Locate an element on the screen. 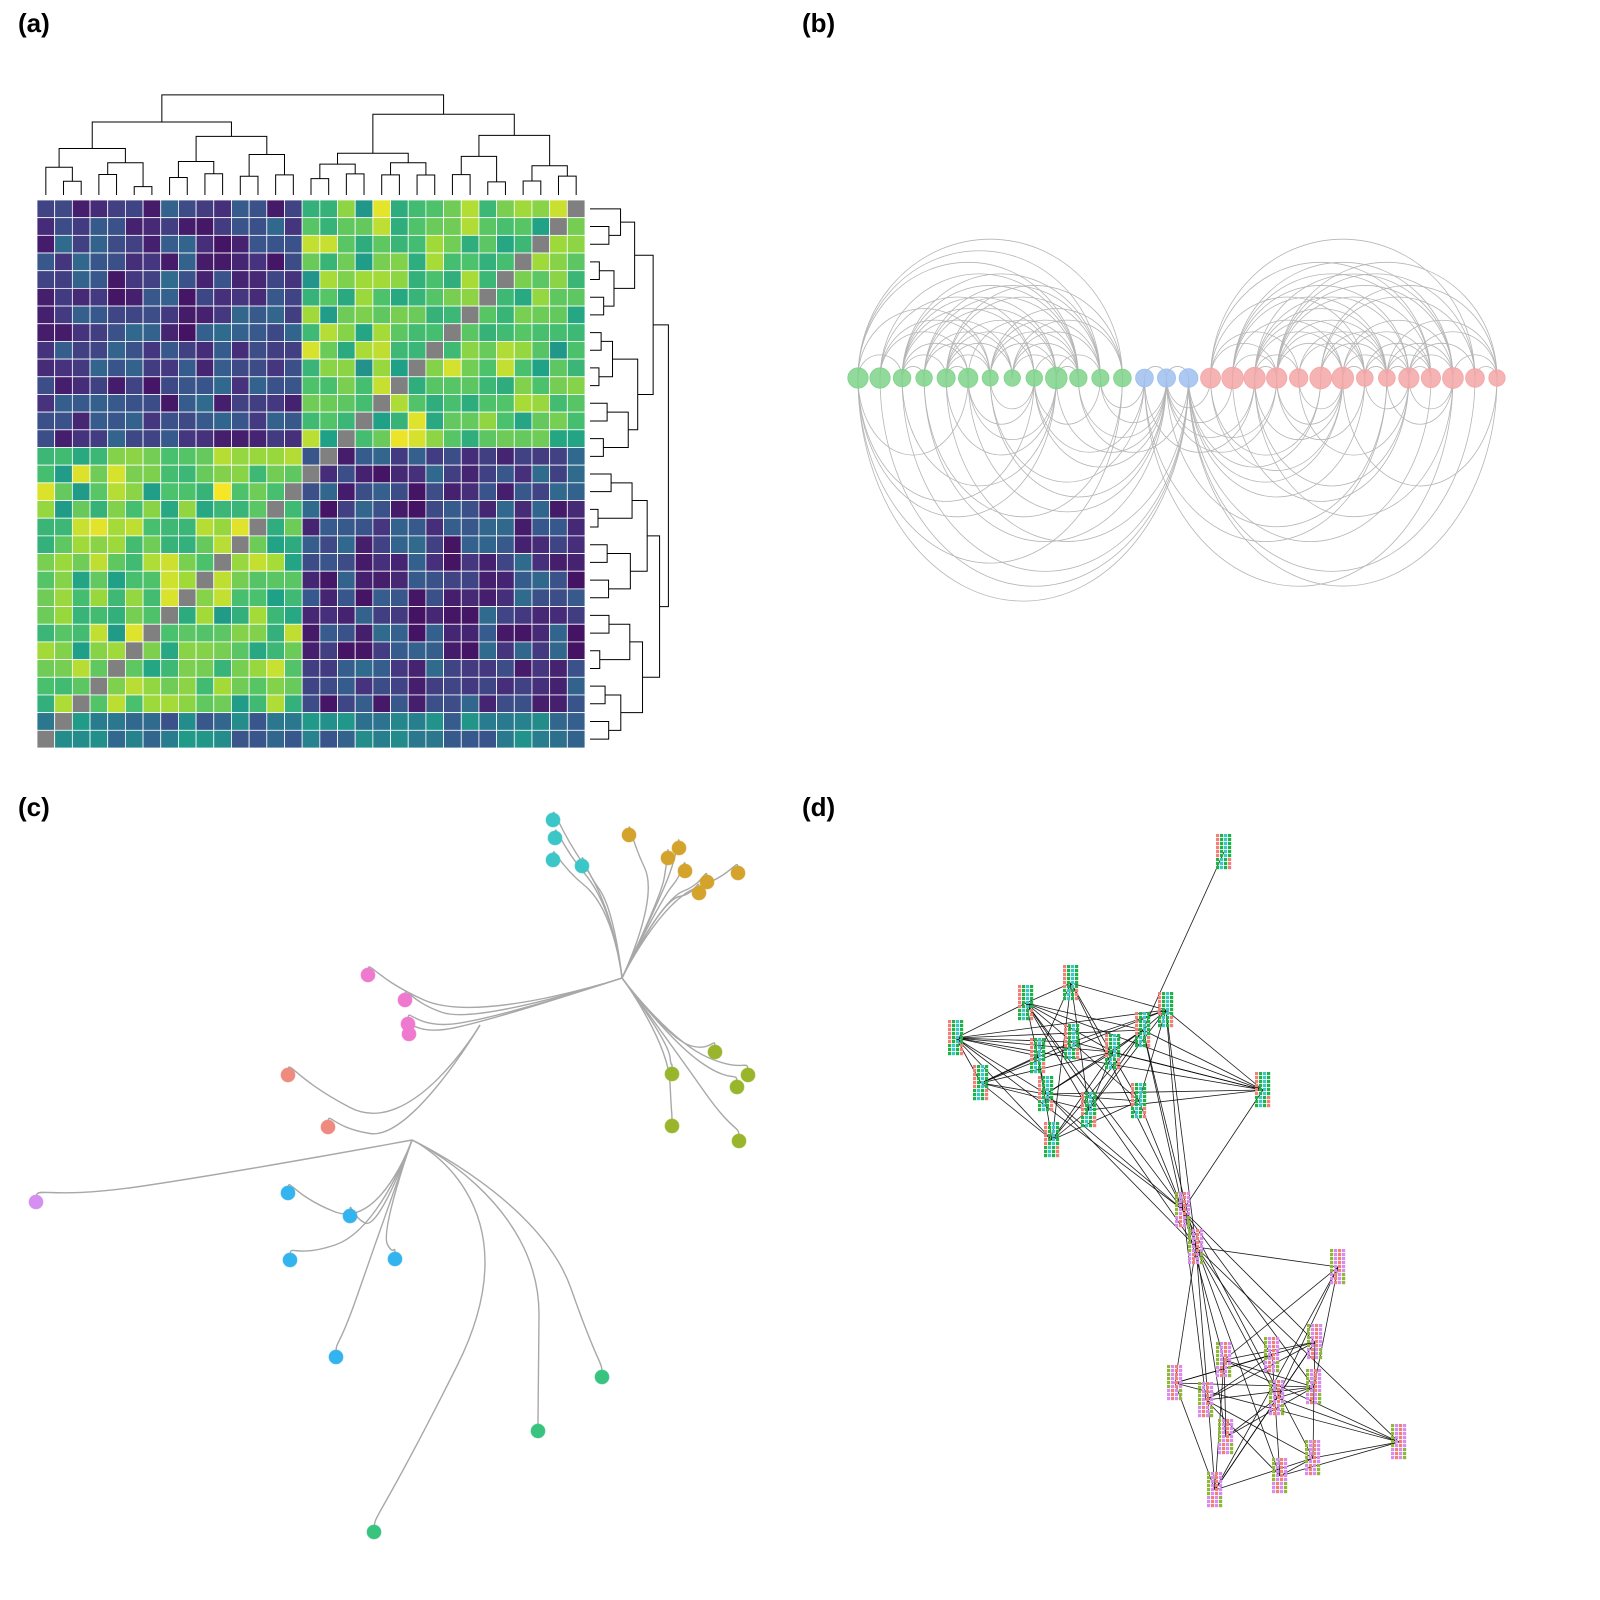 The image size is (1600, 1600). tree-branch is located at coordinates (680, 1059).